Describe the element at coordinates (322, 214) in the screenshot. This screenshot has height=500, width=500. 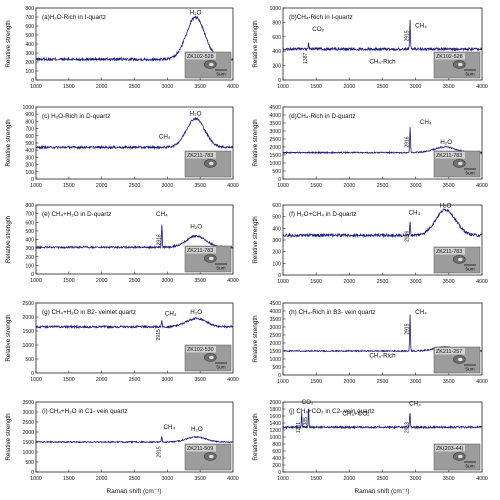
I see `panel-label: (f) H₂O+CH₄ in D-quartz` at that location.